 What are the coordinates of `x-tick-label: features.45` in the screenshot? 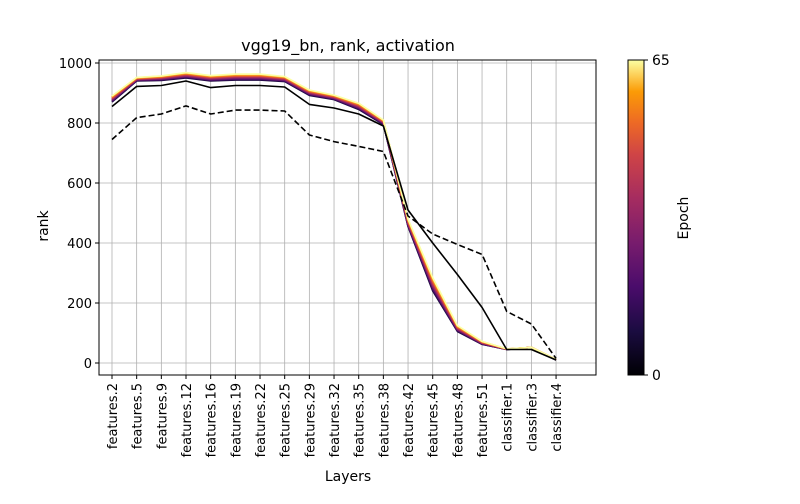 It's located at (434, 420).